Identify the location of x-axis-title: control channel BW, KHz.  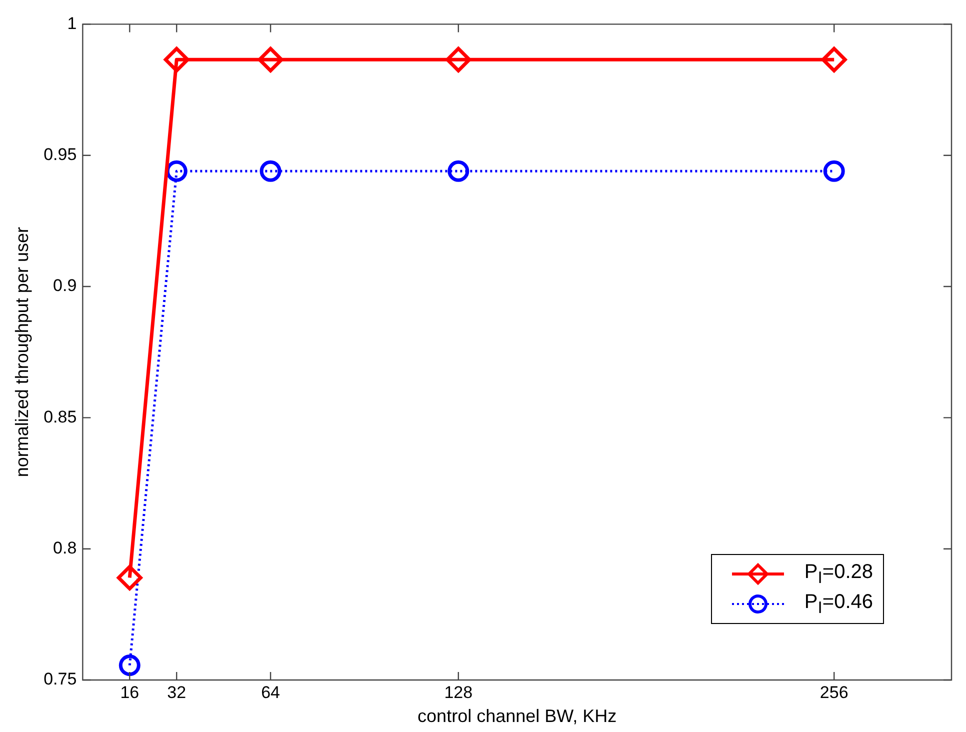
(517, 716).